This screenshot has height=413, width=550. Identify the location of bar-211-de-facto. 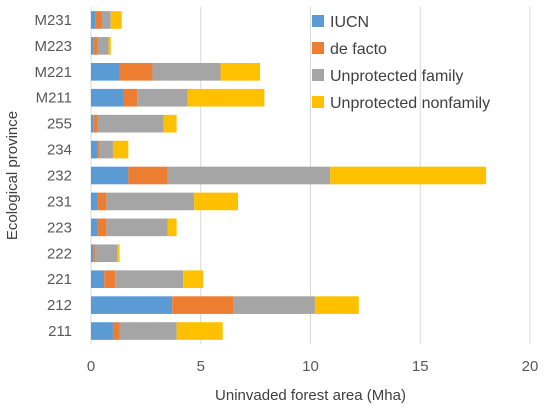
(116, 331).